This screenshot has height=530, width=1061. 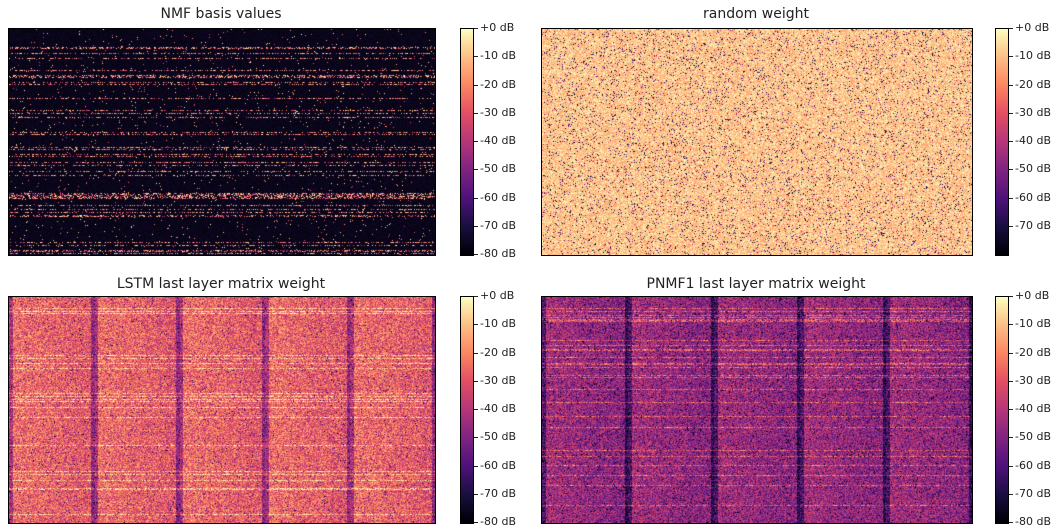 What do you see at coordinates (756, 284) in the screenshot?
I see `chart-title: PNMF1 last layer matrix weight` at bounding box center [756, 284].